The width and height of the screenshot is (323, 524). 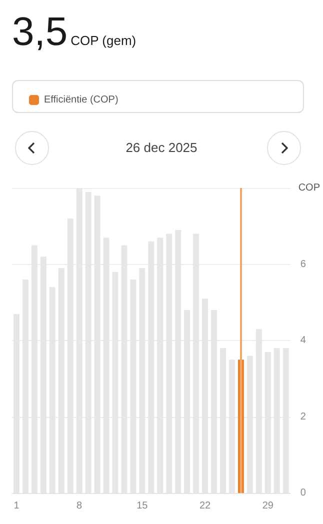 What do you see at coordinates (142, 506) in the screenshot?
I see `x-tick-label: 15` at bounding box center [142, 506].